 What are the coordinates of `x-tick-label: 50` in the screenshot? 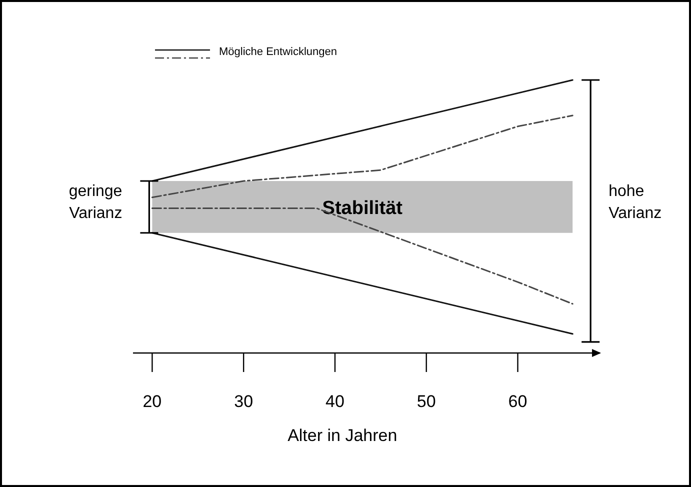 It's located at (426, 401).